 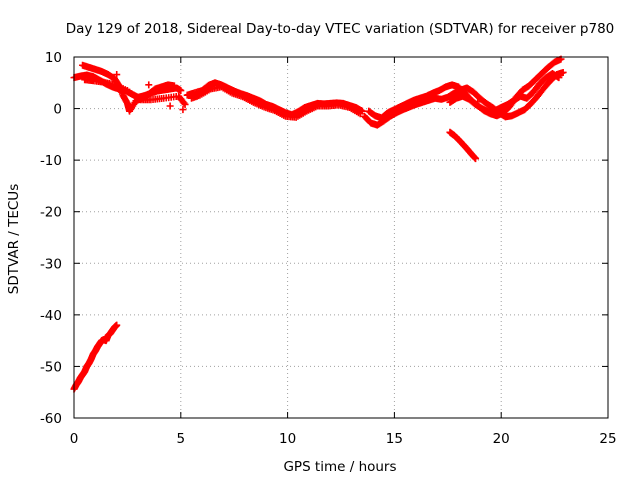 I want to click on y-tick-label: 0, so click(x=57, y=110).